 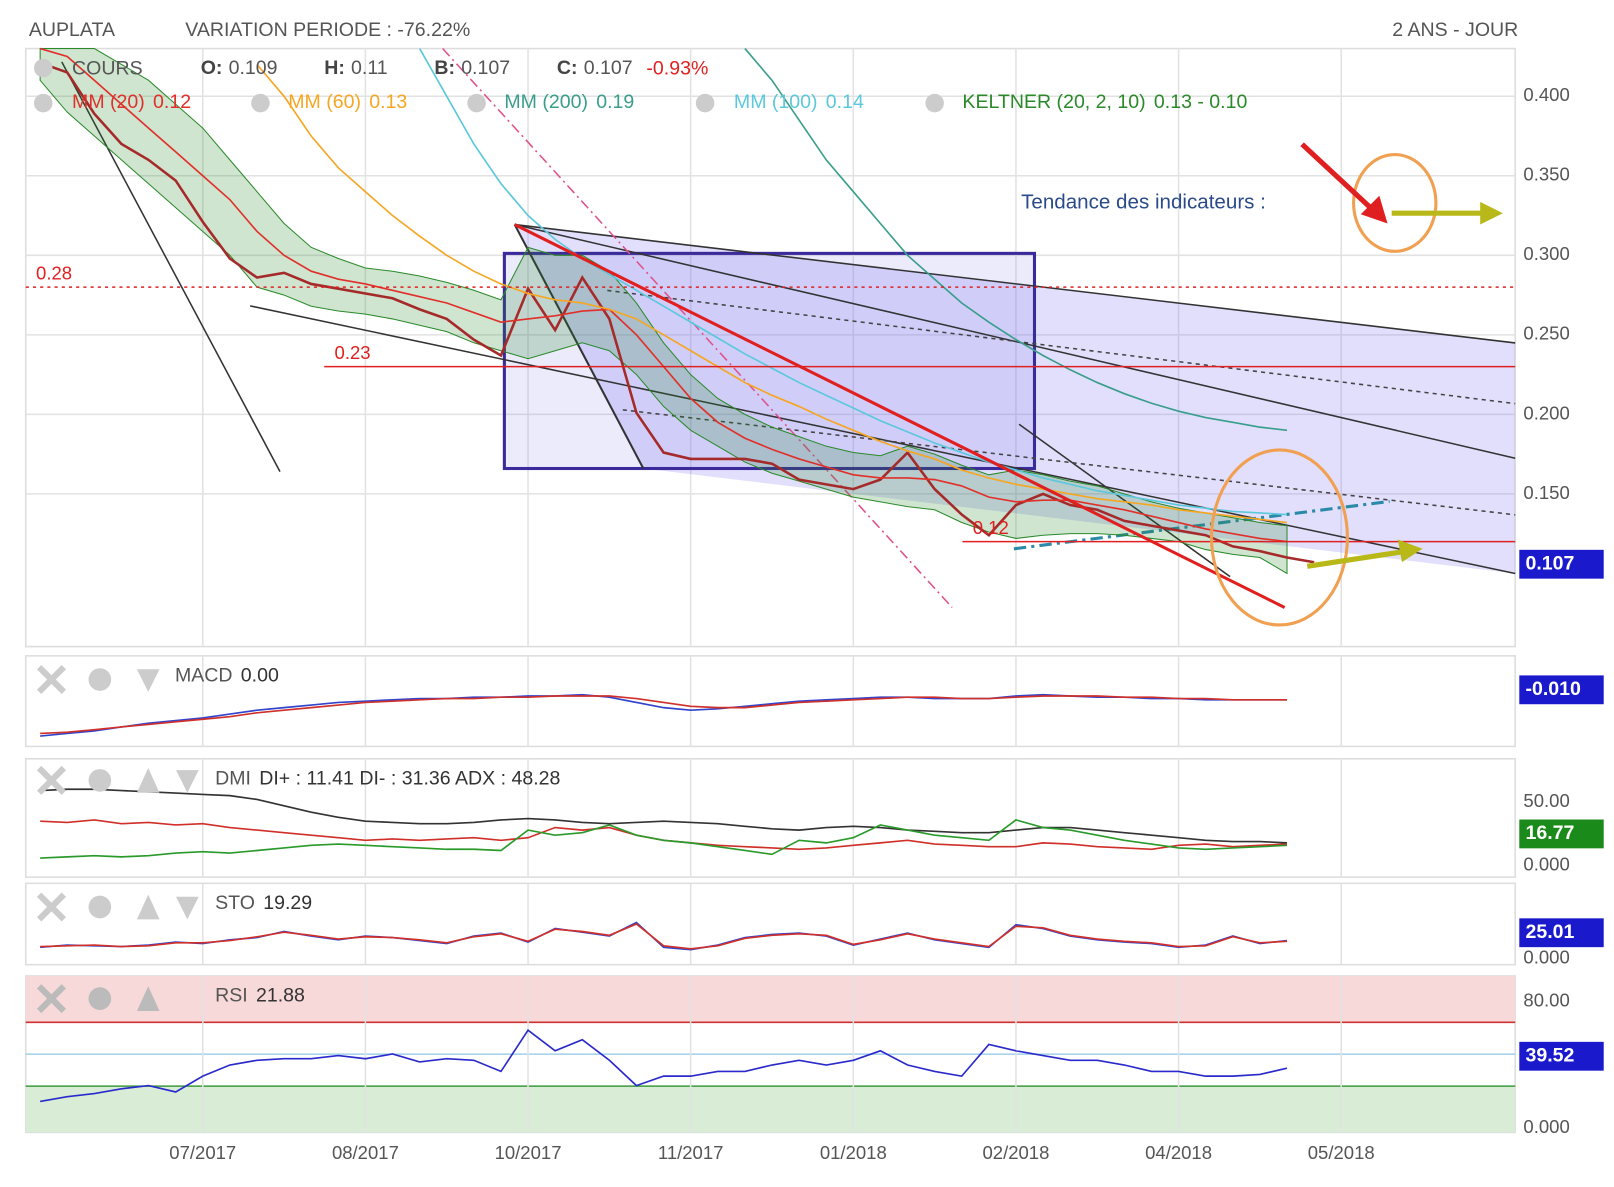 I want to click on legend-name: MM (200), so click(x=546, y=102).